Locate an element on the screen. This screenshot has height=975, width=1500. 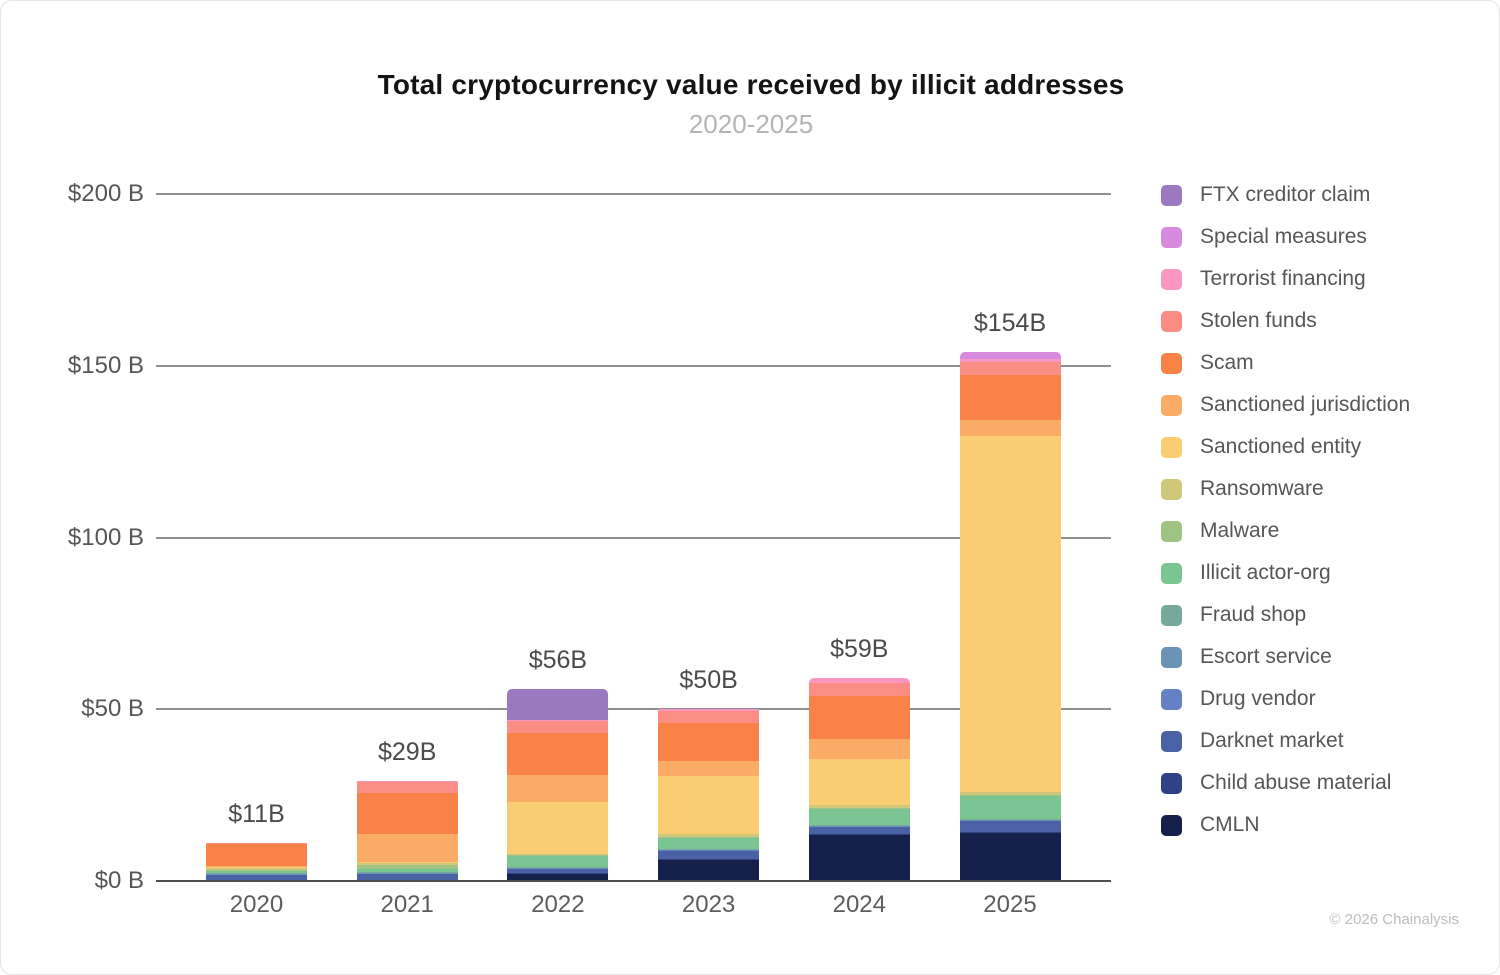
bar-segment-malware is located at coordinates (1010, 795).